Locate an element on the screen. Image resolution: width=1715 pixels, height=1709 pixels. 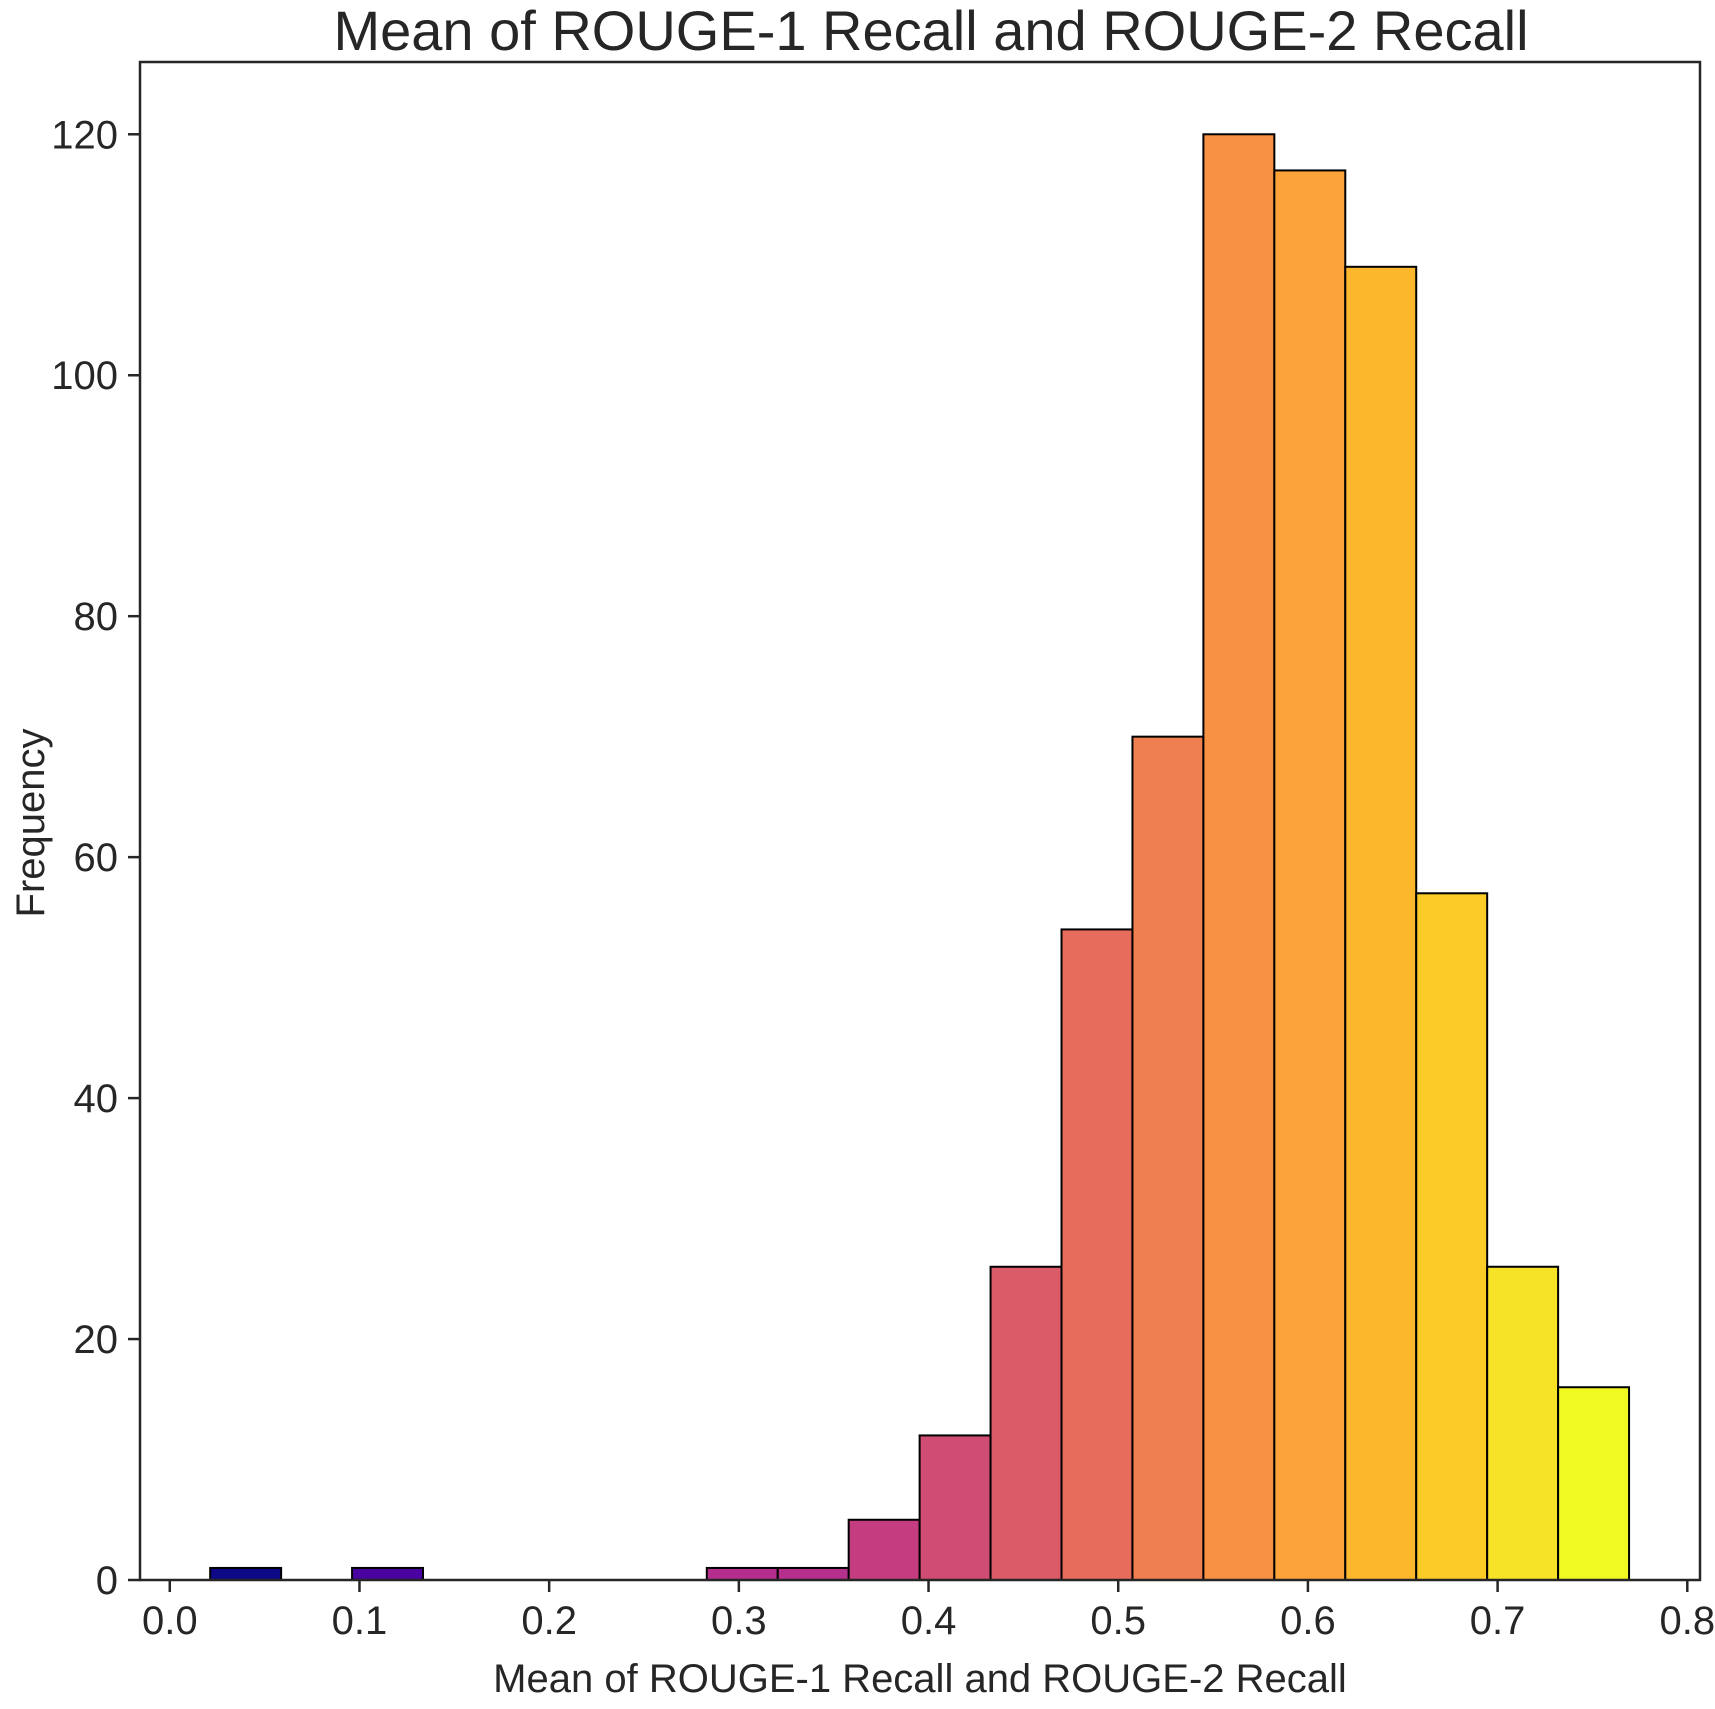
x-tick-label: 0.0 is located at coordinates (170, 1621).